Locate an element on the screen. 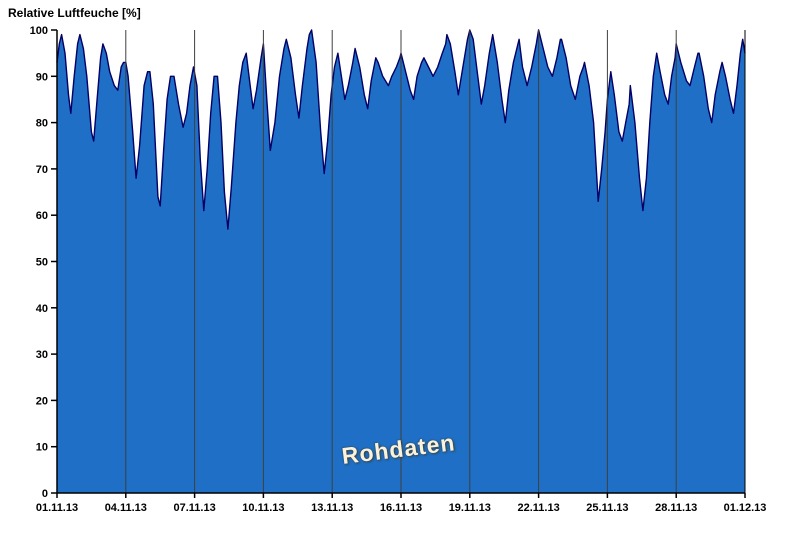 The width and height of the screenshot is (800, 550). x-tick-label: 22.11.13 is located at coordinates (538, 508).